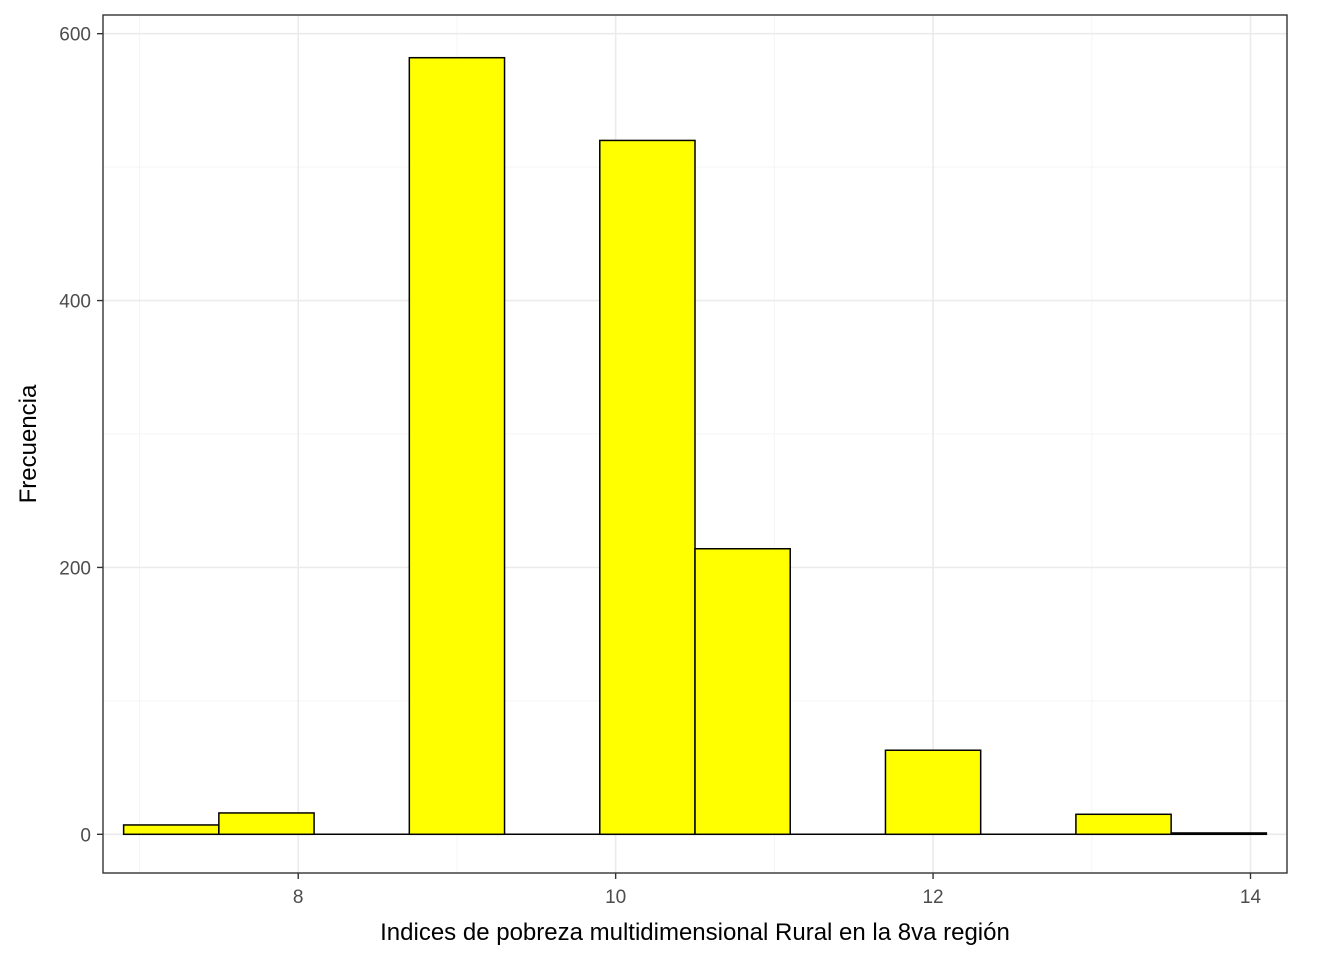  Describe the element at coordinates (615, 897) in the screenshot. I see `x-tick-label: 10` at that location.